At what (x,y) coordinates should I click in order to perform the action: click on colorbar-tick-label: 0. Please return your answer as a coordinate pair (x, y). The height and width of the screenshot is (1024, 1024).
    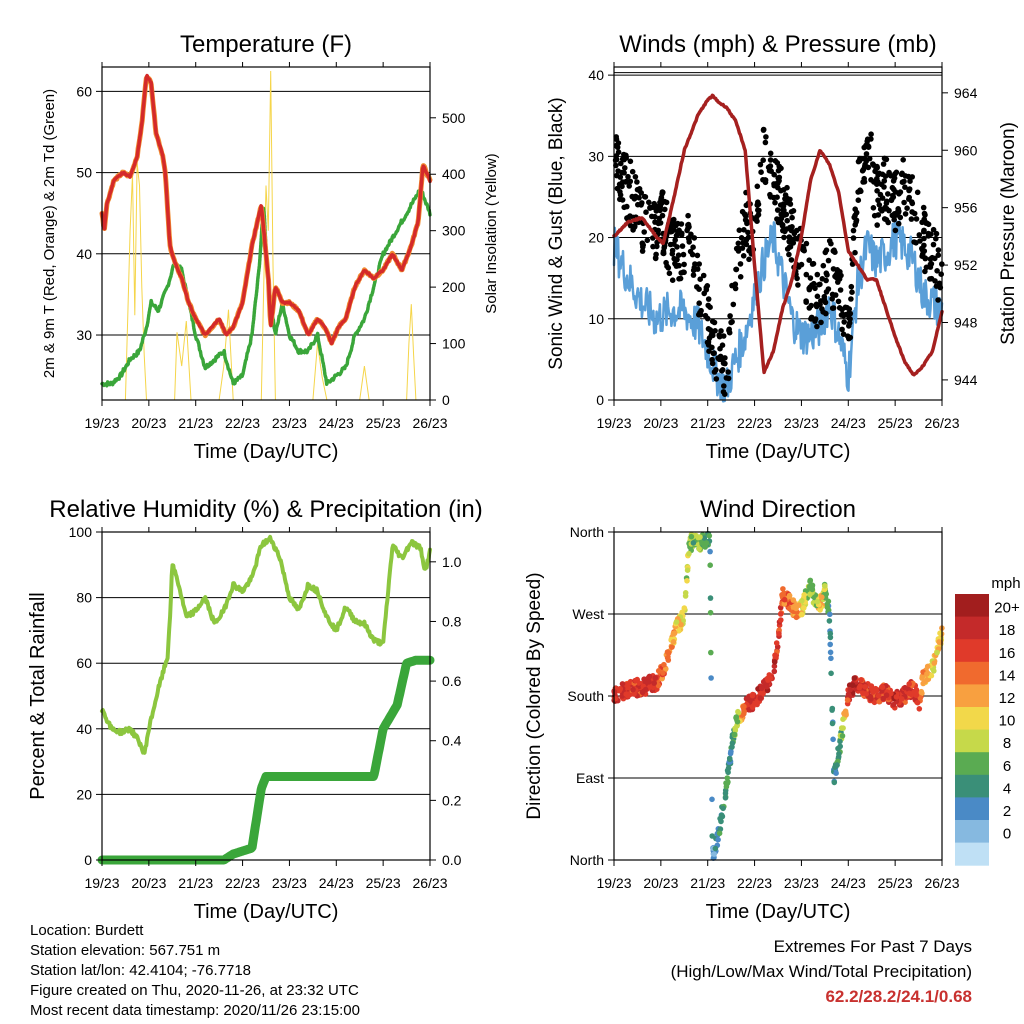
    Looking at the image, I should click on (1007, 834).